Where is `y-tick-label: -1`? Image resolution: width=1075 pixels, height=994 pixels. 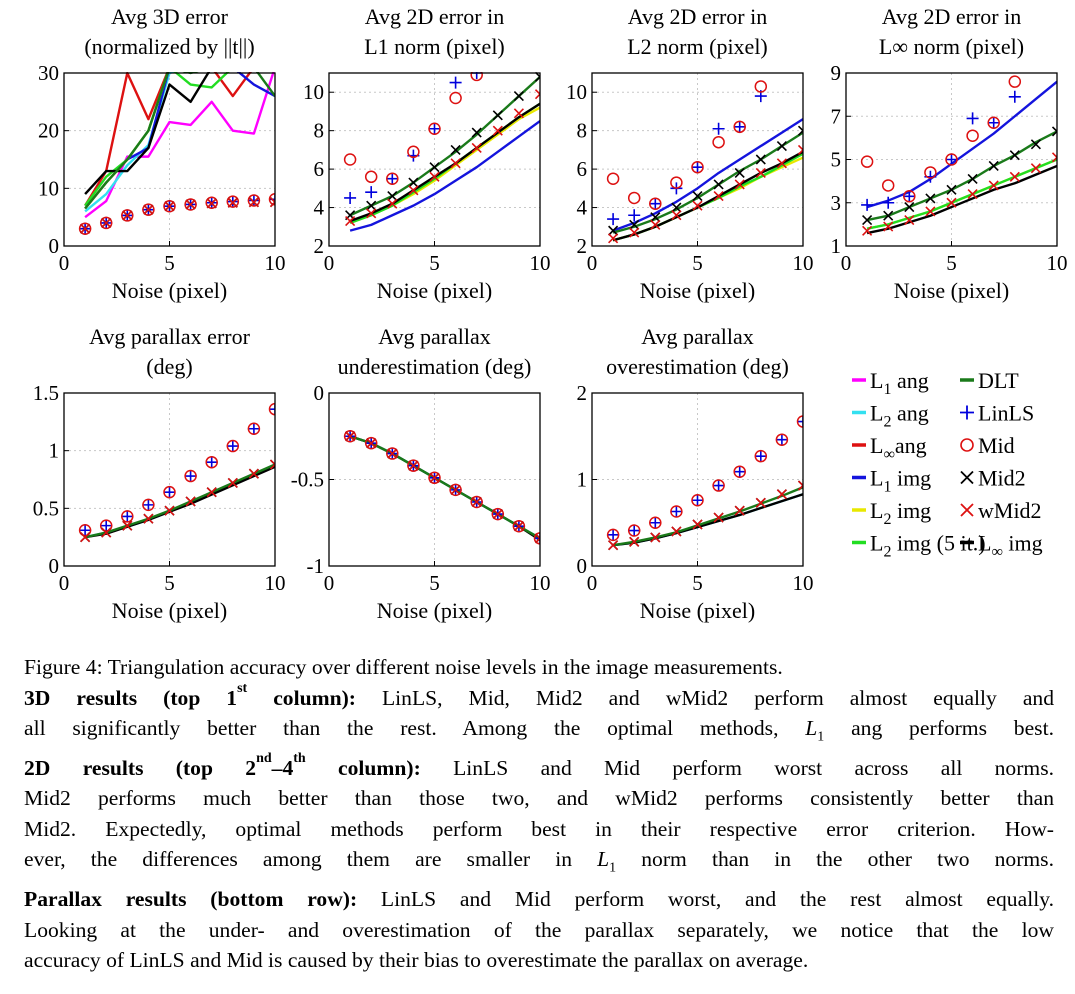
y-tick-label: -1 is located at coordinates (316, 566).